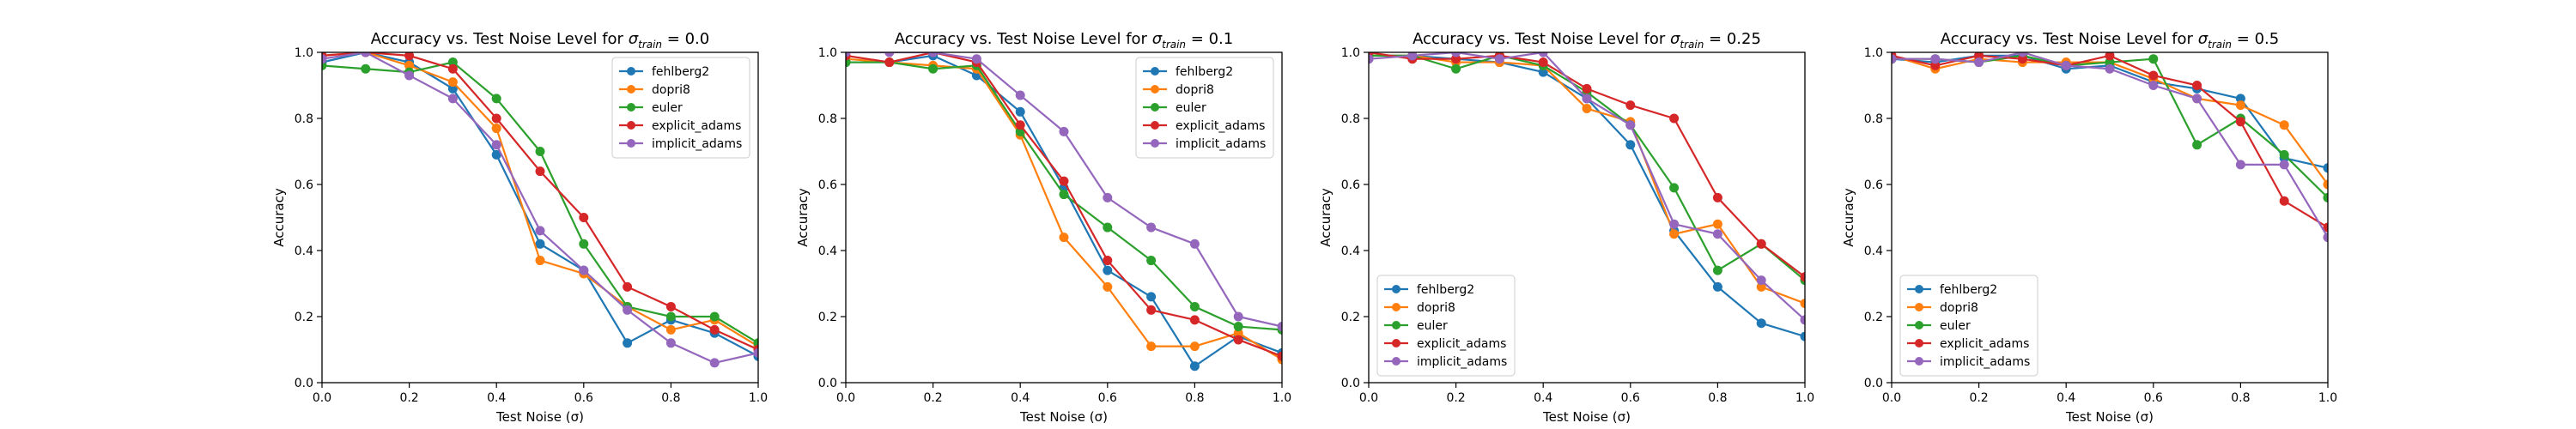 Image resolution: width=2576 pixels, height=429 pixels. What do you see at coordinates (540, 202) in the screenshot?
I see `series-euler` at bounding box center [540, 202].